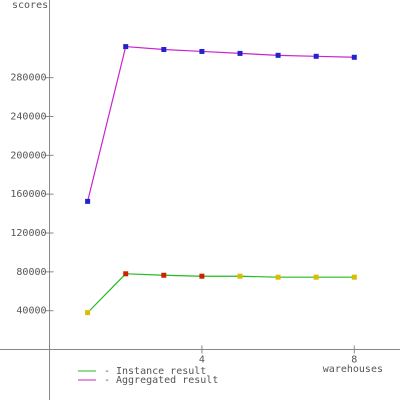 Image resolution: width=400 pixels, height=400 pixels. What do you see at coordinates (31, 272) in the screenshot?
I see `y-tick-label: 80000` at bounding box center [31, 272].